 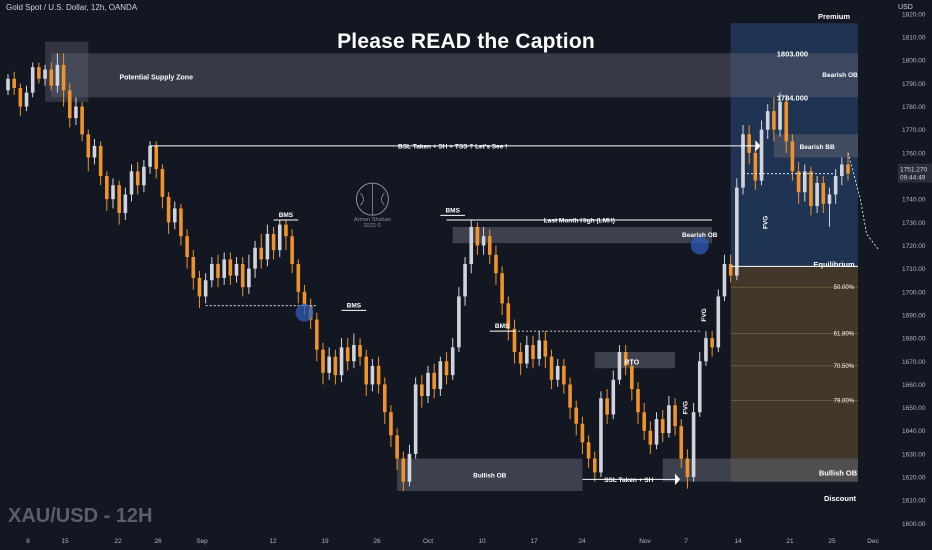 I want to click on bearish-ob-label: Bearish OB, so click(x=700, y=235).